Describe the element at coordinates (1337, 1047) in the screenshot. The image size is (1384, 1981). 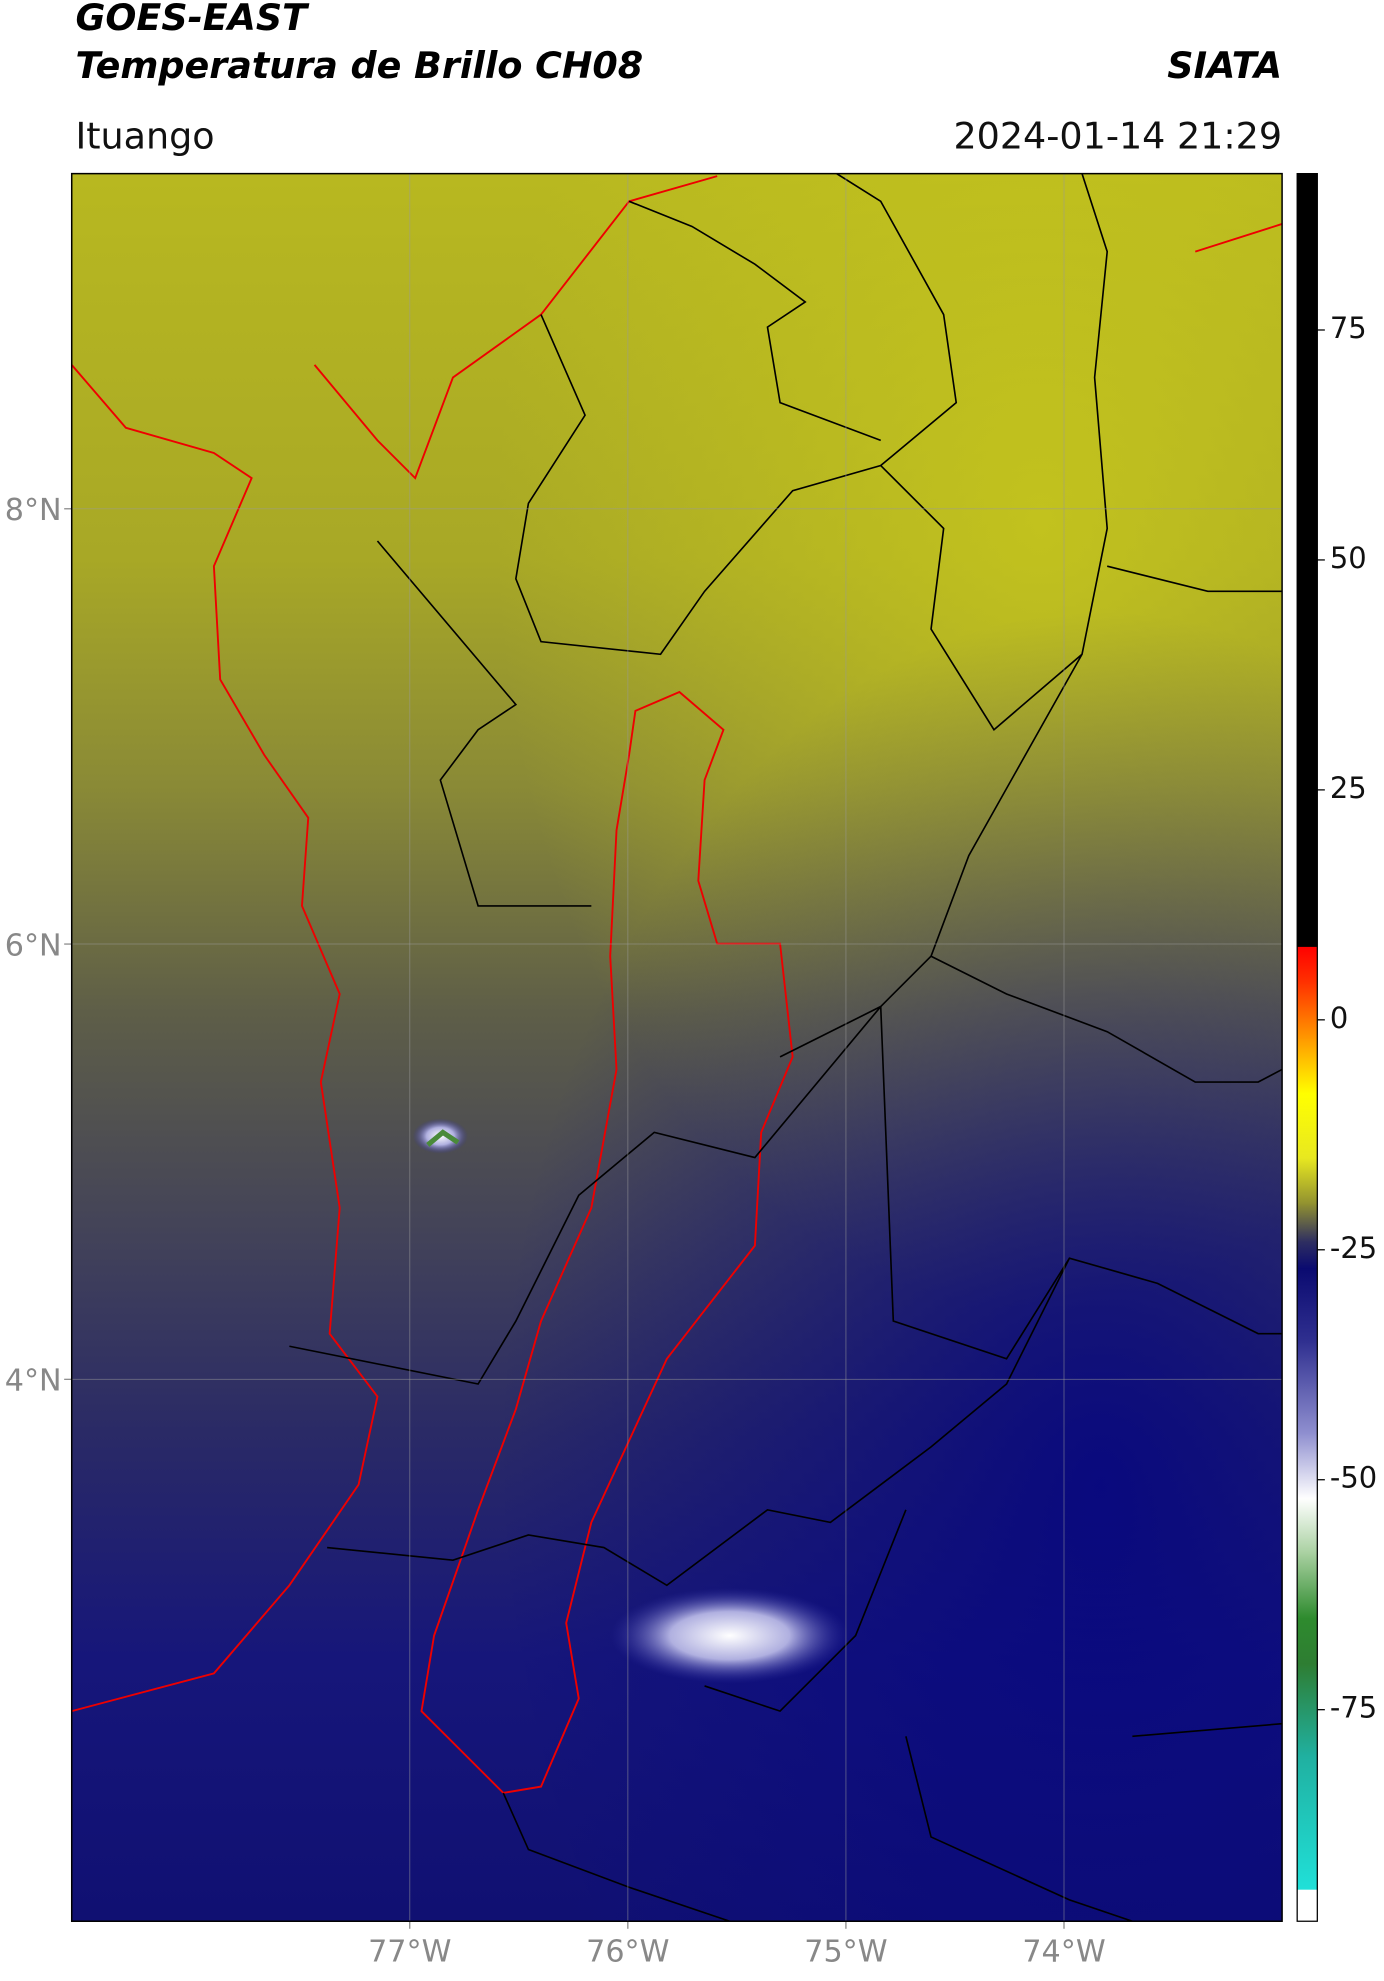
I see `colorbar: 75 50 25 0 -25 -50 -75` at that location.